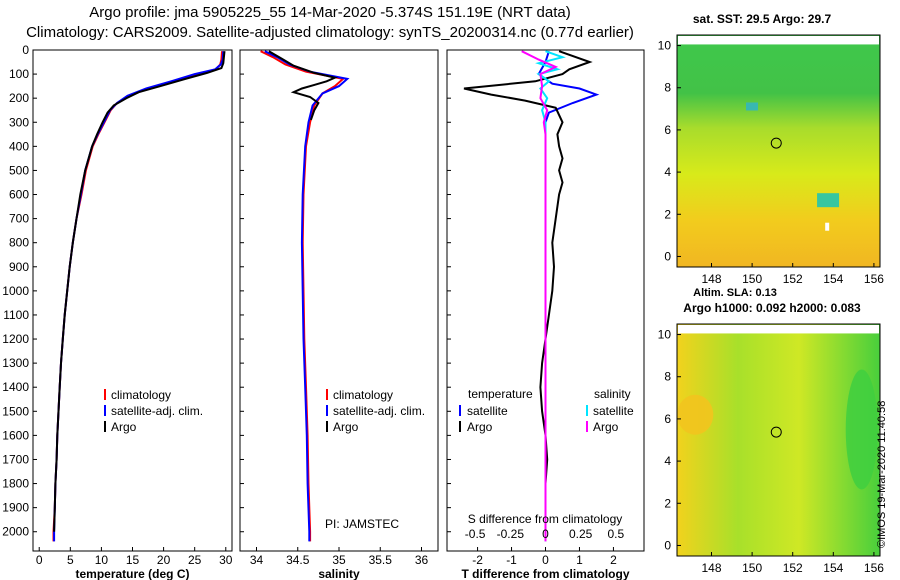 Image resolution: width=900 pixels, height=580 pixels. Describe the element at coordinates (752, 568) in the screenshot. I see `sla-map-xtick-label: 150` at that location.